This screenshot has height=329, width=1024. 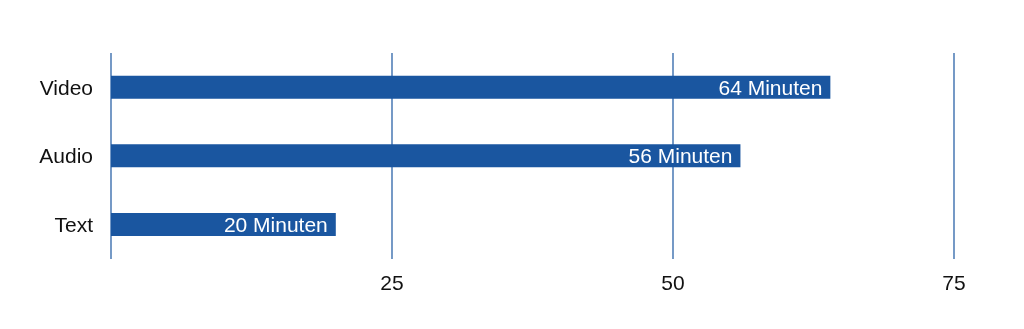 I want to click on data-label: 56 Minuten, so click(x=680, y=156).